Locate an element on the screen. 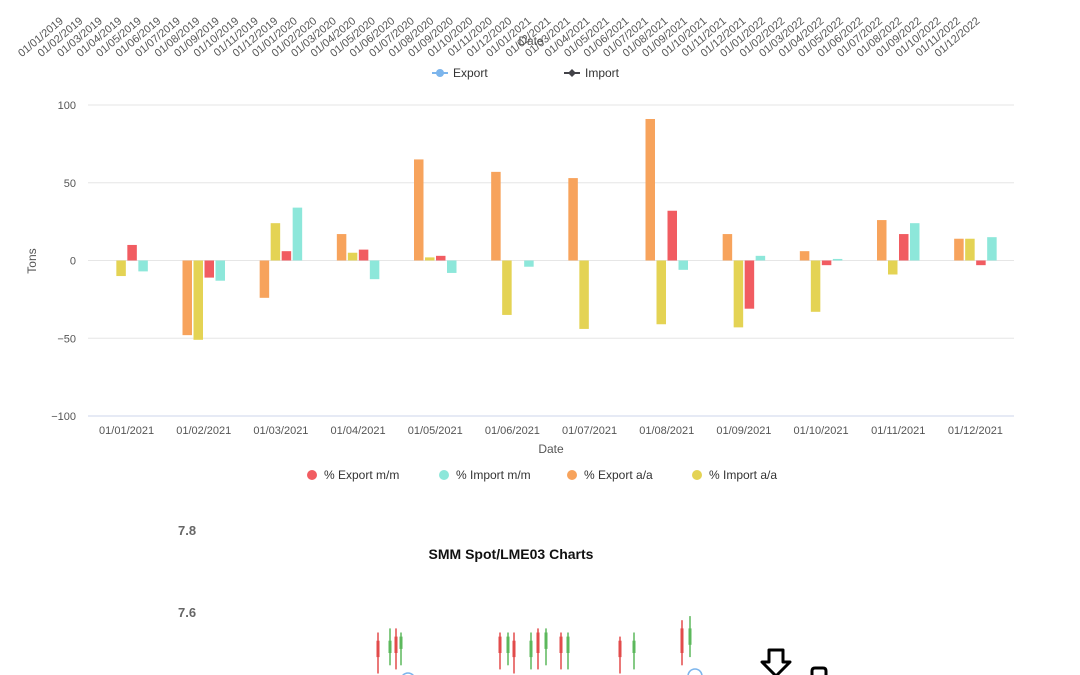 The height and width of the screenshot is (675, 1080). bar-legend-item: % Import a/a is located at coordinates (734, 475).